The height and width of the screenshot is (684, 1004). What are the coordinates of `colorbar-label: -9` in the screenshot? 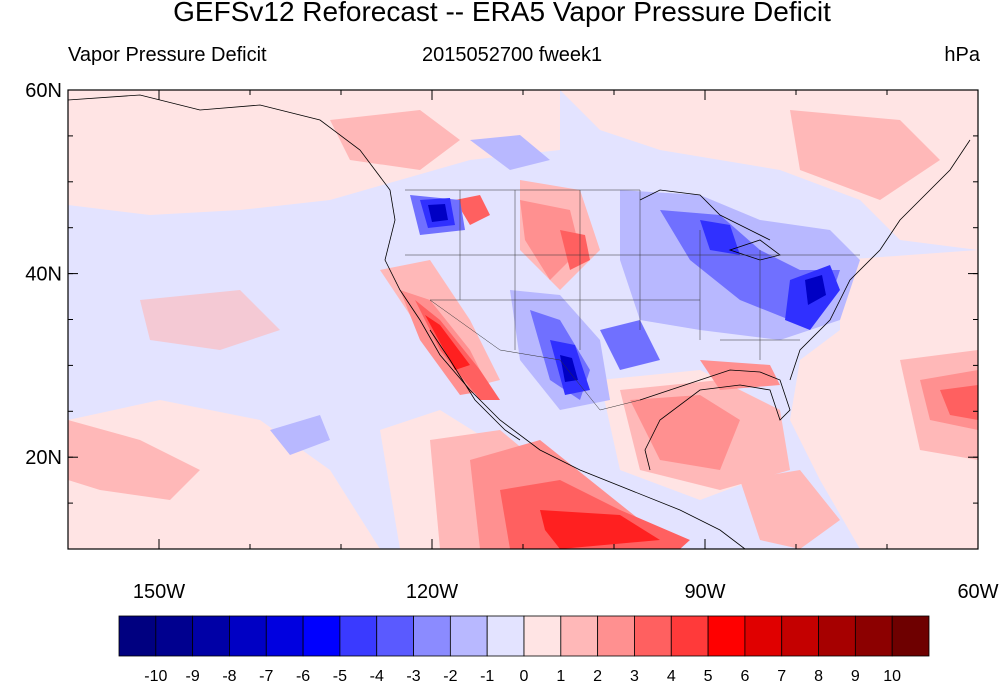 It's located at (193, 676).